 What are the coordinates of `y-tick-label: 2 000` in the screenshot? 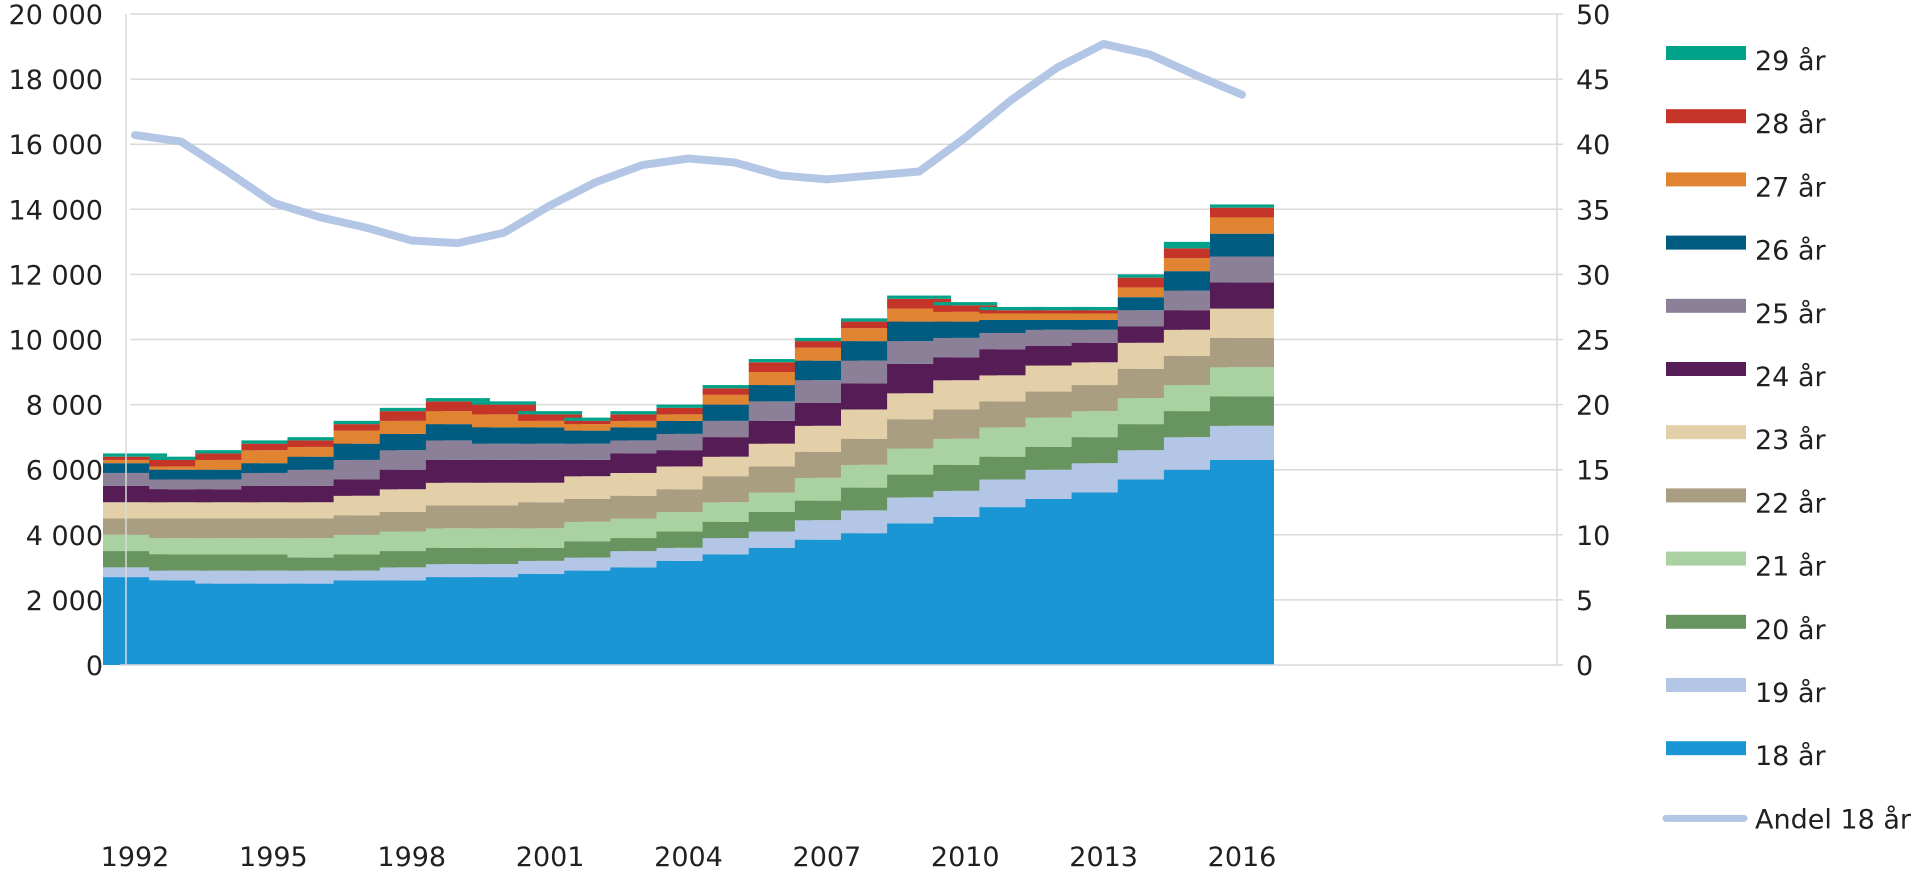 It's located at (64, 601).